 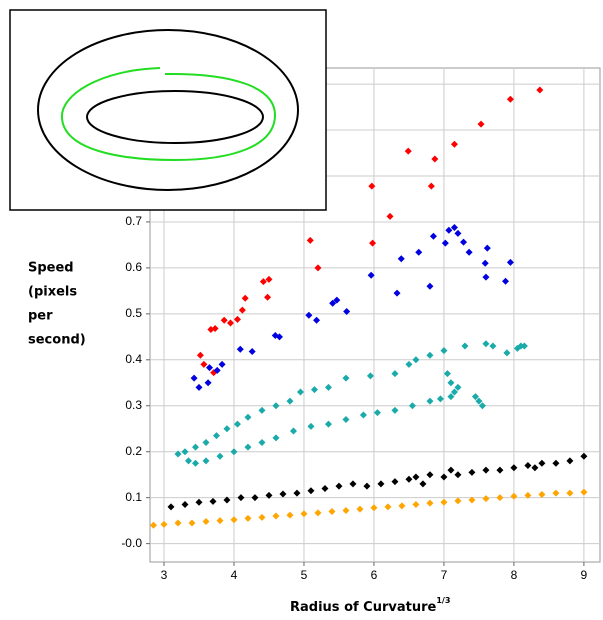 What do you see at coordinates (133, 221) in the screenshot?
I see `y-tick-label: 0.7` at bounding box center [133, 221].